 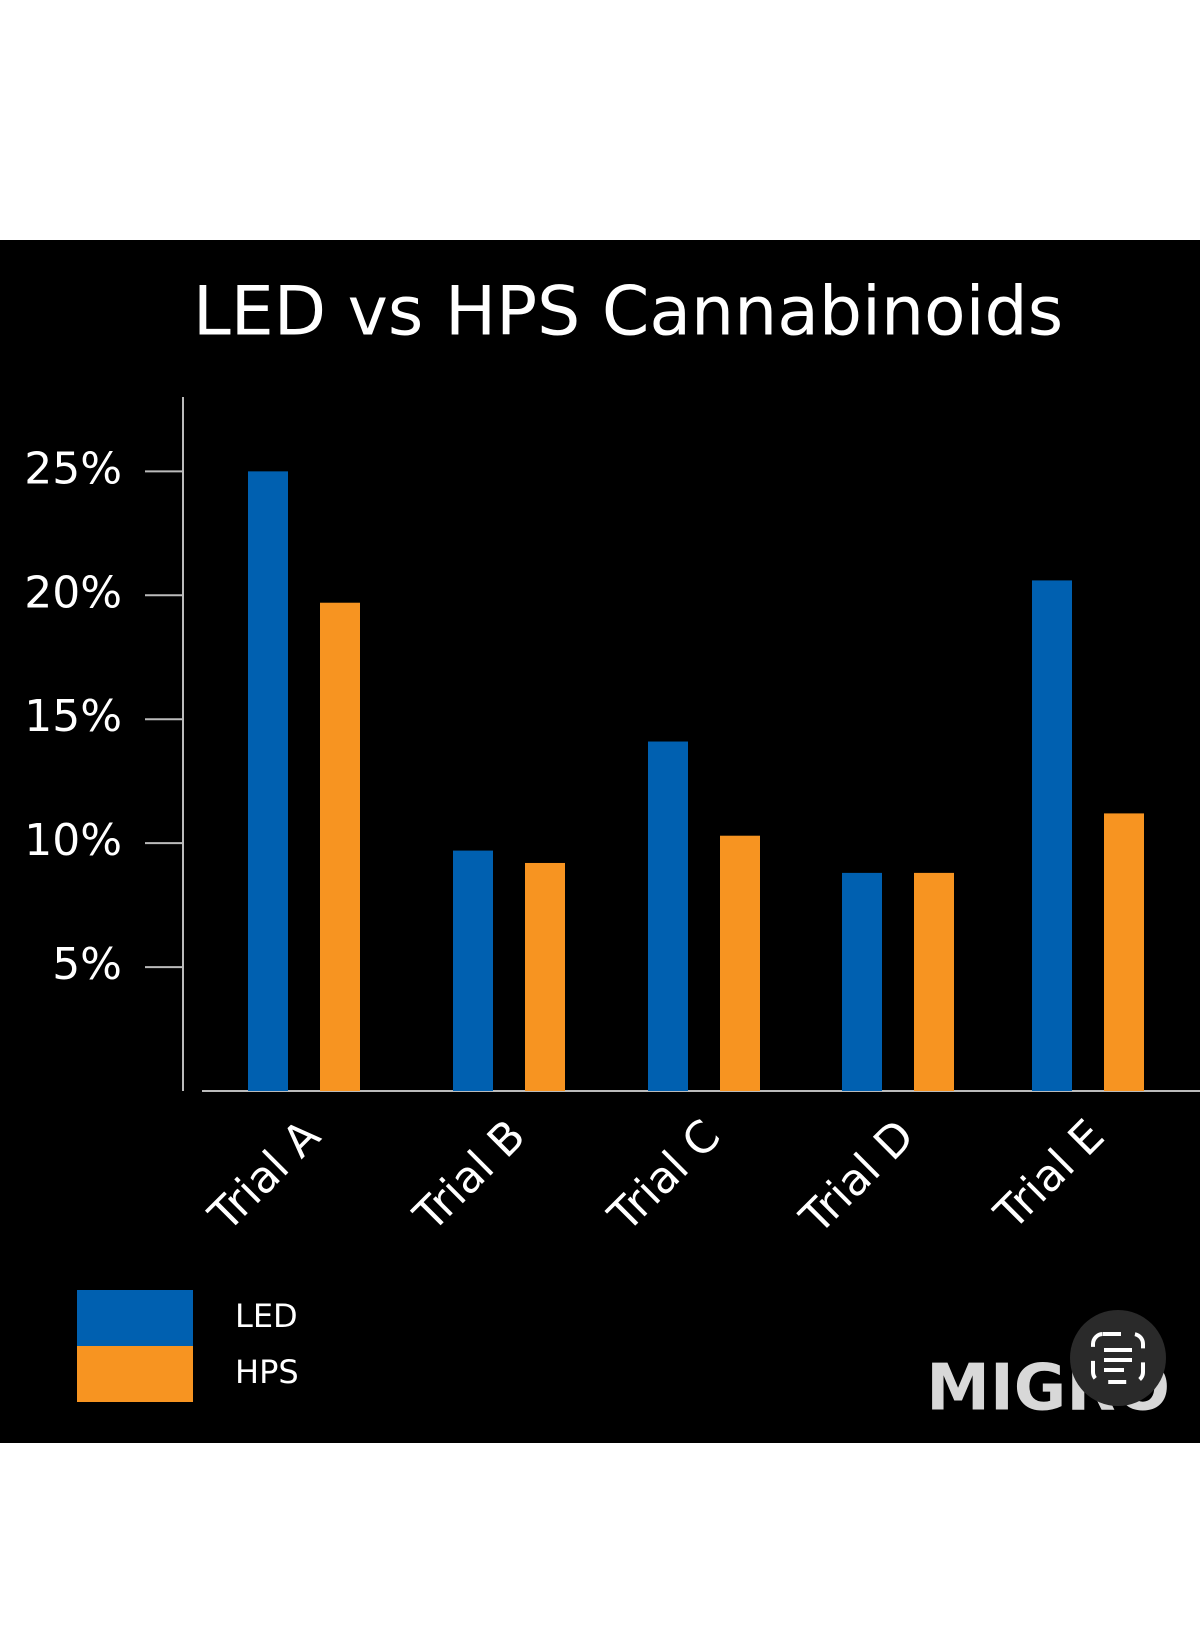 I want to click on y-tick-label: 20%, so click(x=73, y=592).